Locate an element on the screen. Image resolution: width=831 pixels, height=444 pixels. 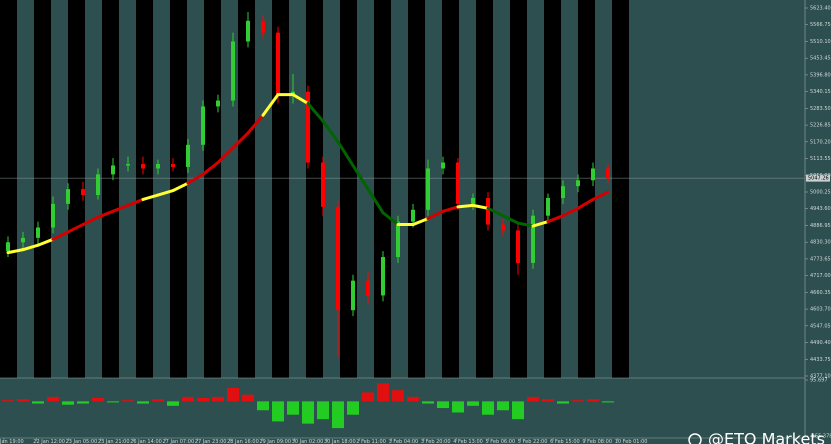
y-tick-label: 5000.25 is located at coordinates (820, 192).